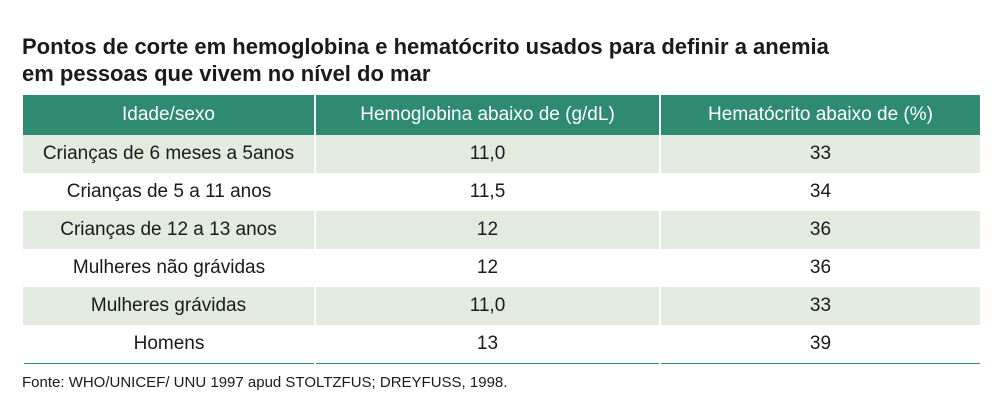 This screenshot has width=1000, height=416. I want to click on table-row: Mulheres não grávidas 12 36, so click(501, 268).